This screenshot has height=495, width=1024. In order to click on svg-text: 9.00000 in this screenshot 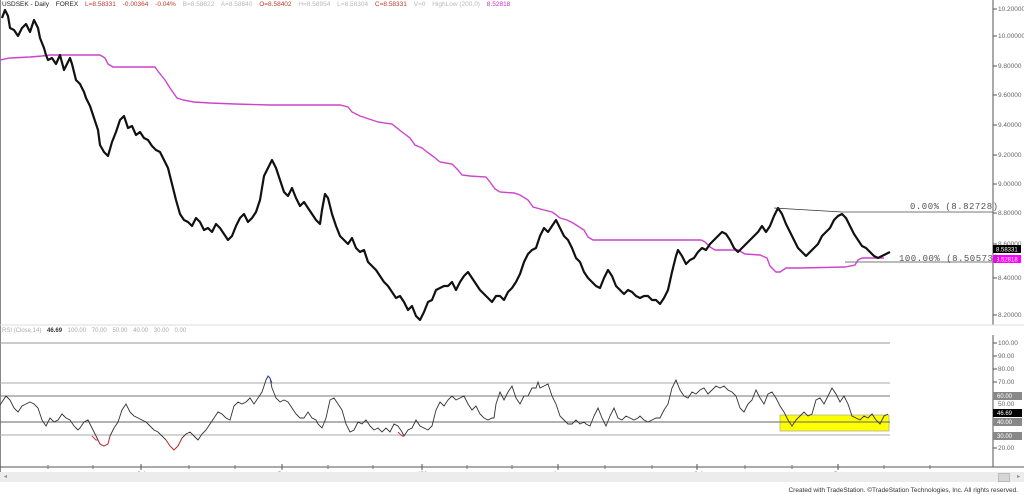, I will do `click(1010, 184)`.